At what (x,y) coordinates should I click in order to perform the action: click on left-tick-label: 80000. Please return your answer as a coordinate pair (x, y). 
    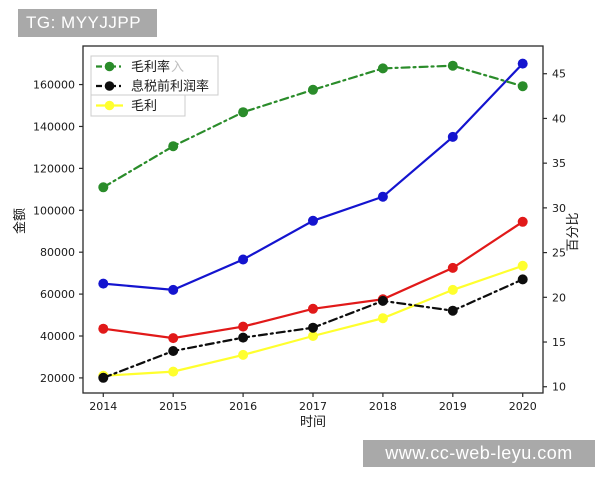
    Looking at the image, I should click on (57, 252).